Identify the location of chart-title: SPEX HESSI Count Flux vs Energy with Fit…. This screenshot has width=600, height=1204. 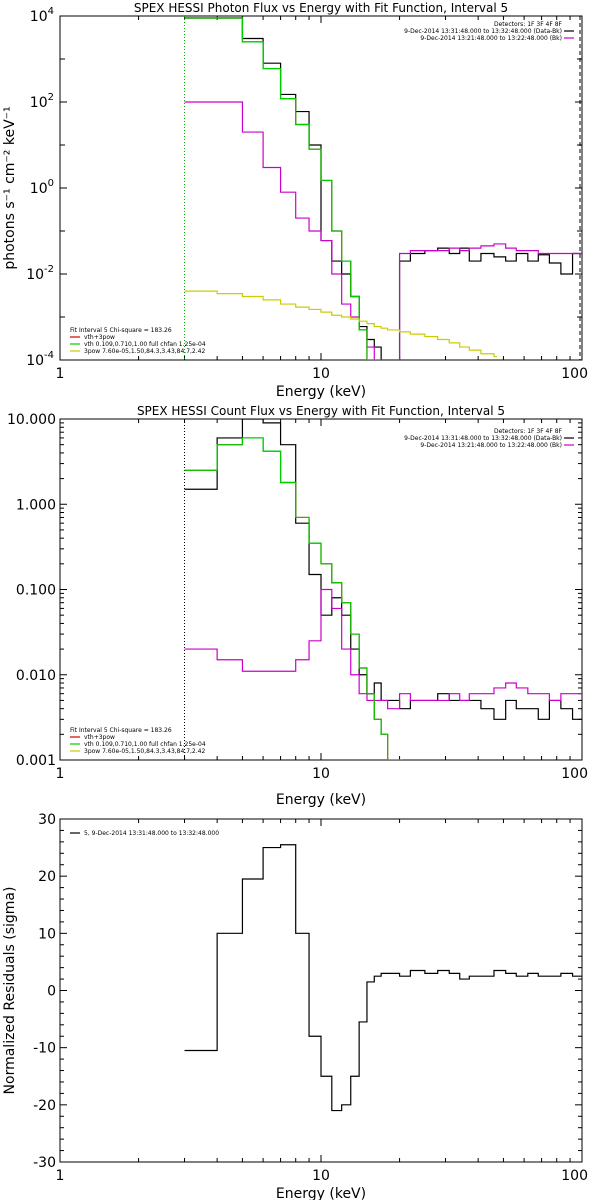
(321, 411).